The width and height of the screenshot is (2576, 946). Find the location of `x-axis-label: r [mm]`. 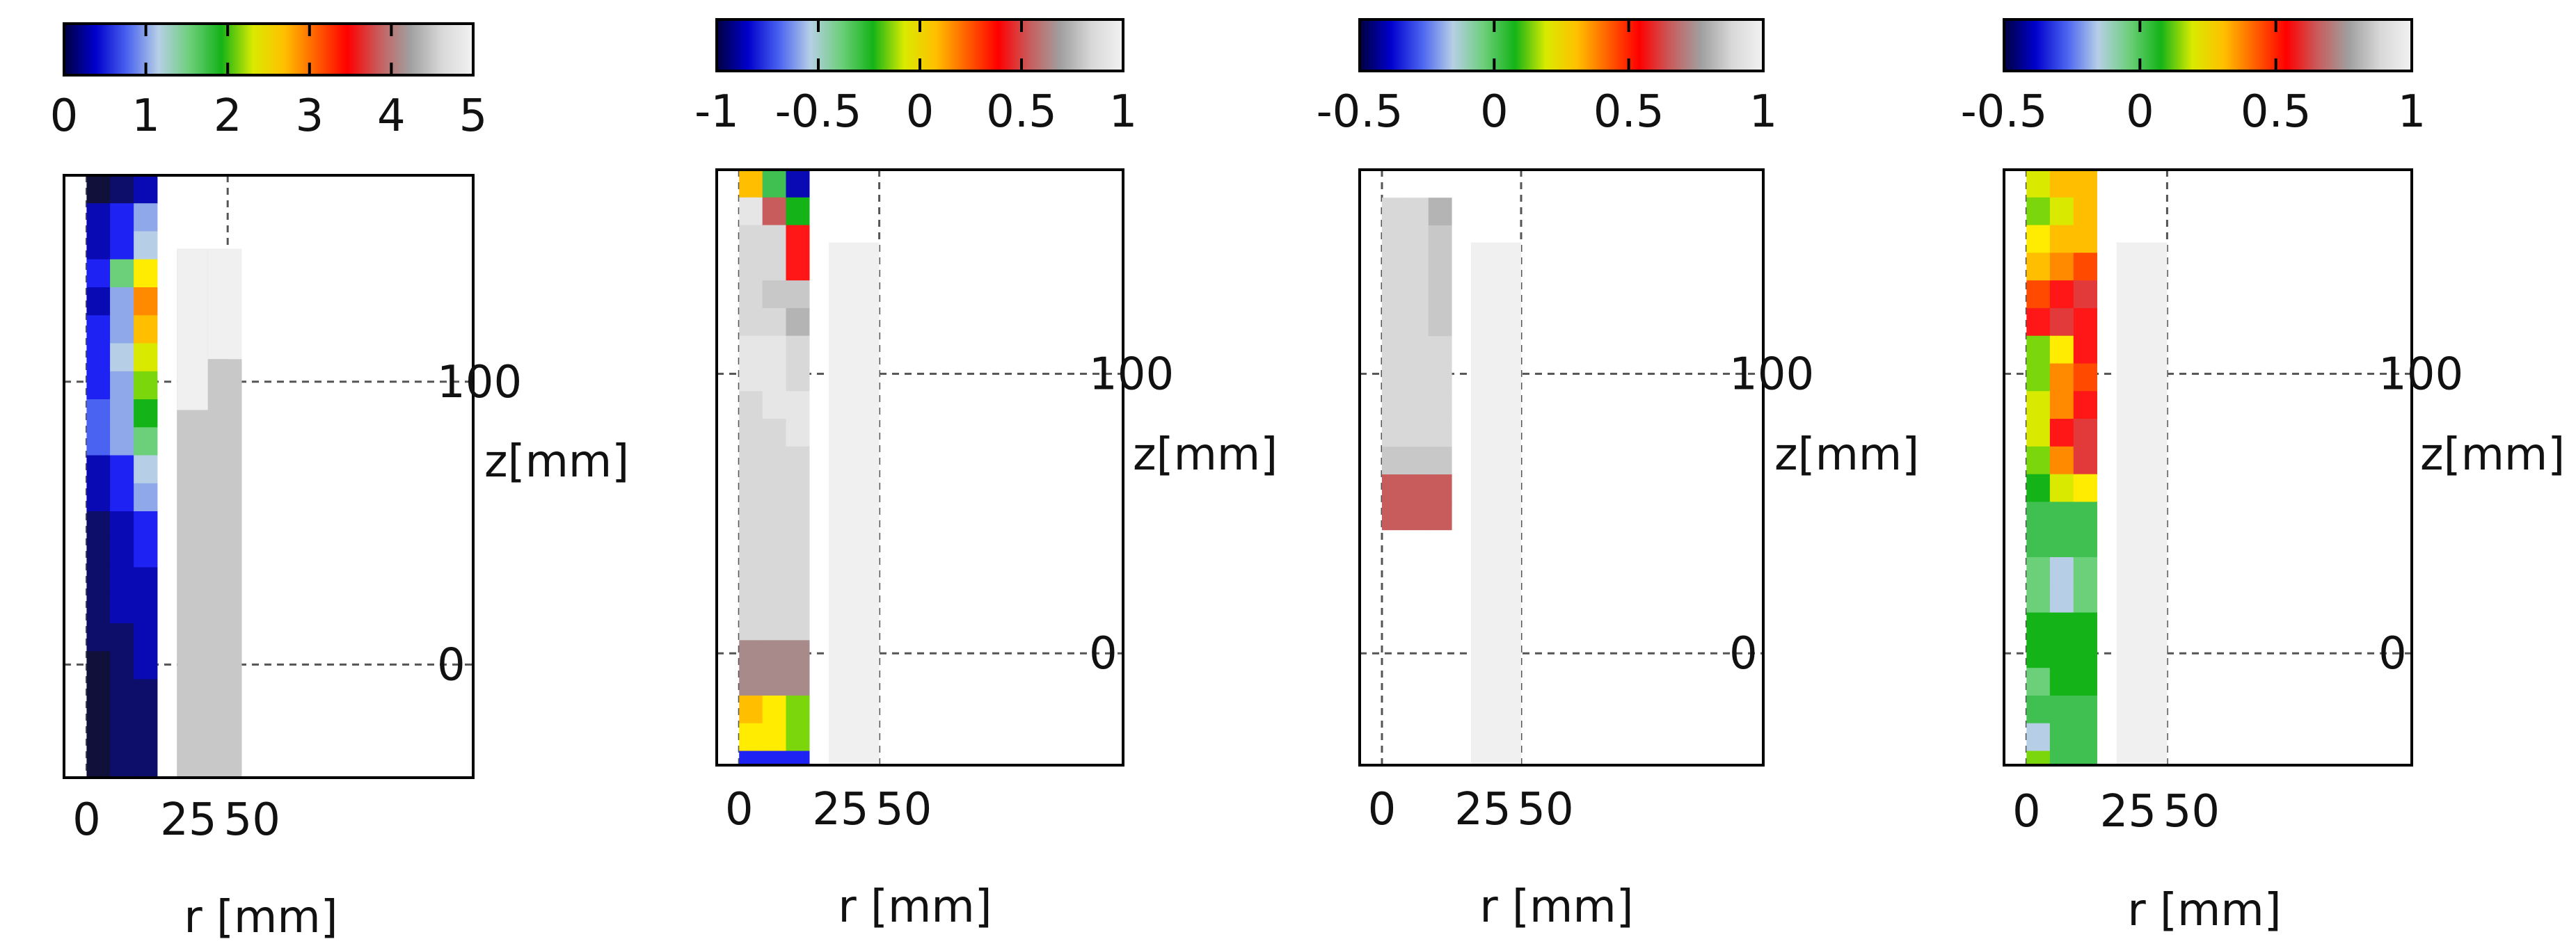

x-axis-label: r [mm] is located at coordinates (260, 917).